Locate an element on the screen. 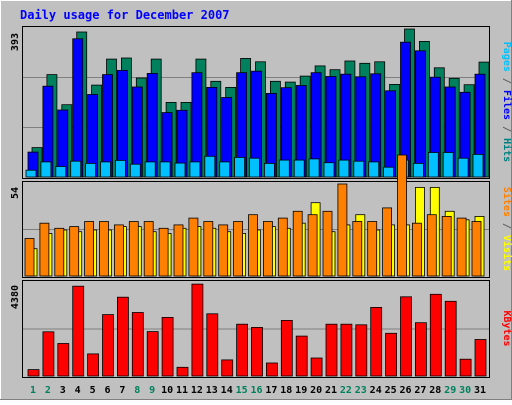 The height and width of the screenshot is (405, 512). day-tick-label: 13 is located at coordinates (212, 390).